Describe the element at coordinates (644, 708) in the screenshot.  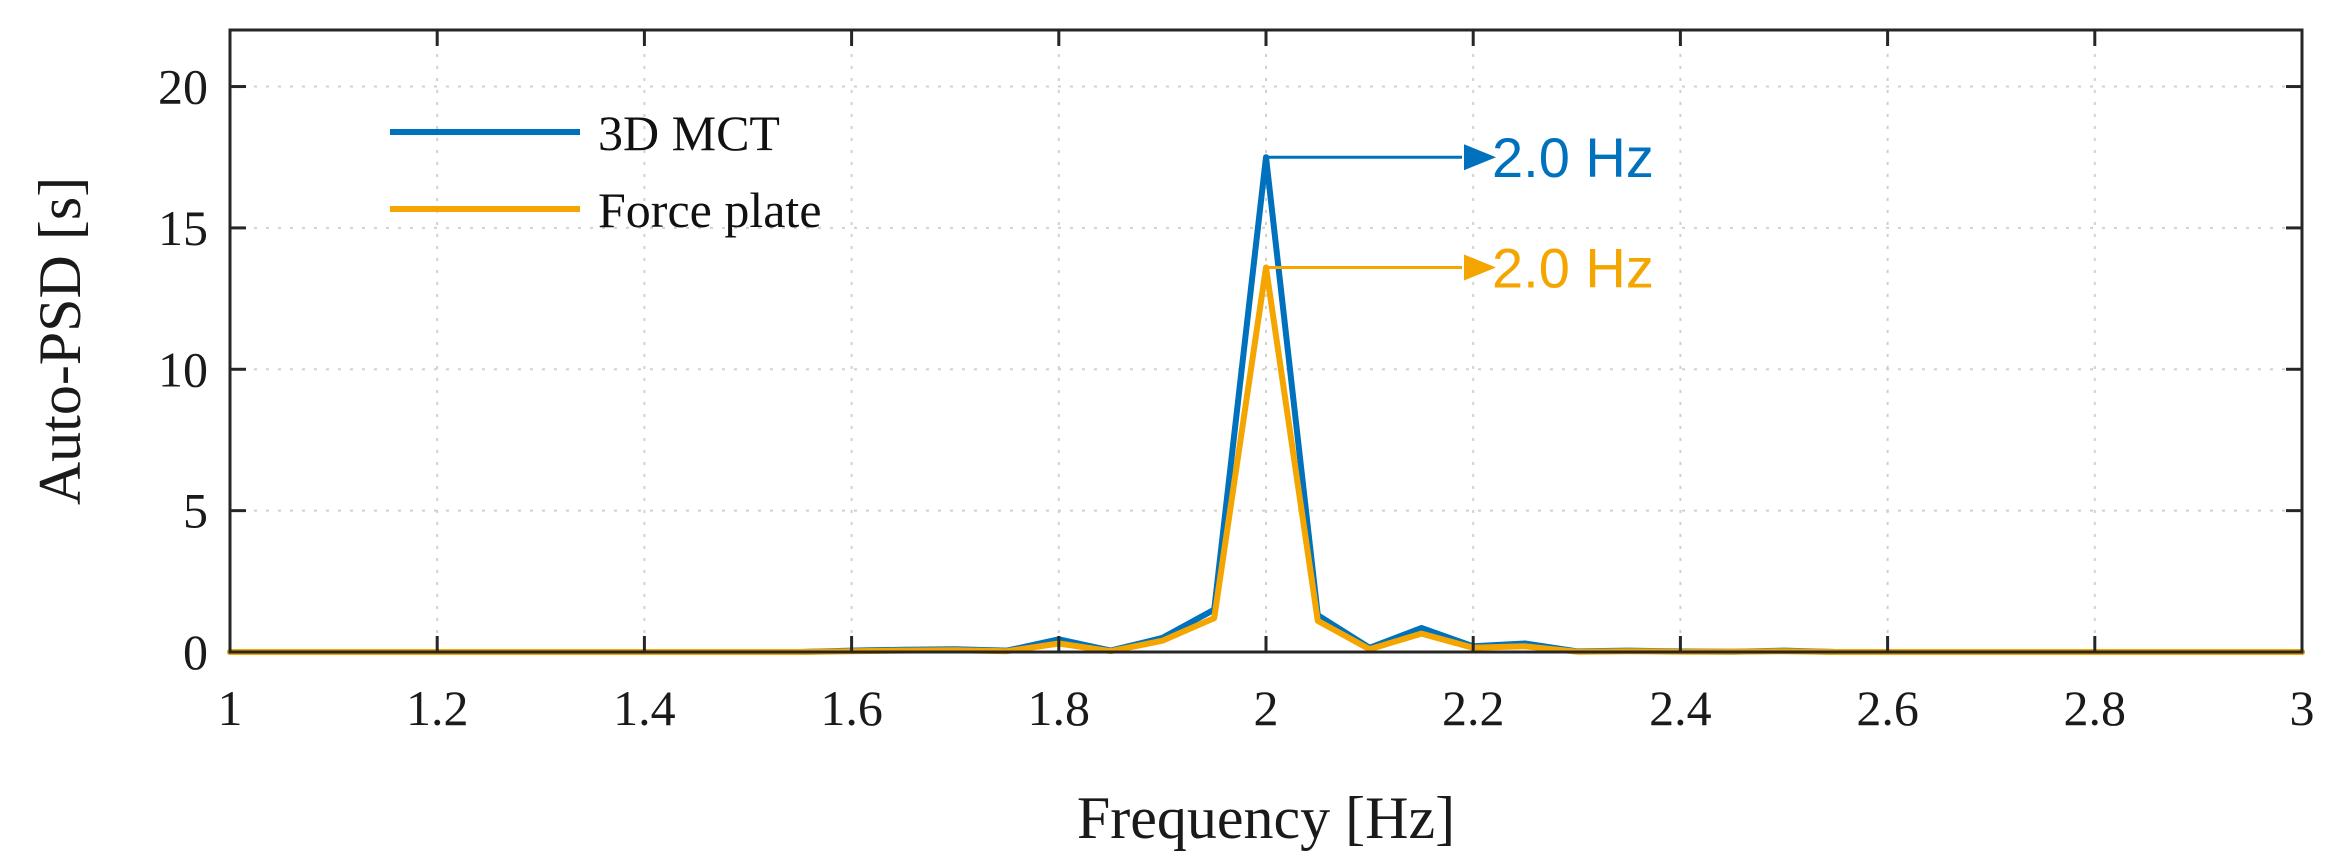
I see `x-tick-label: 1.4` at that location.